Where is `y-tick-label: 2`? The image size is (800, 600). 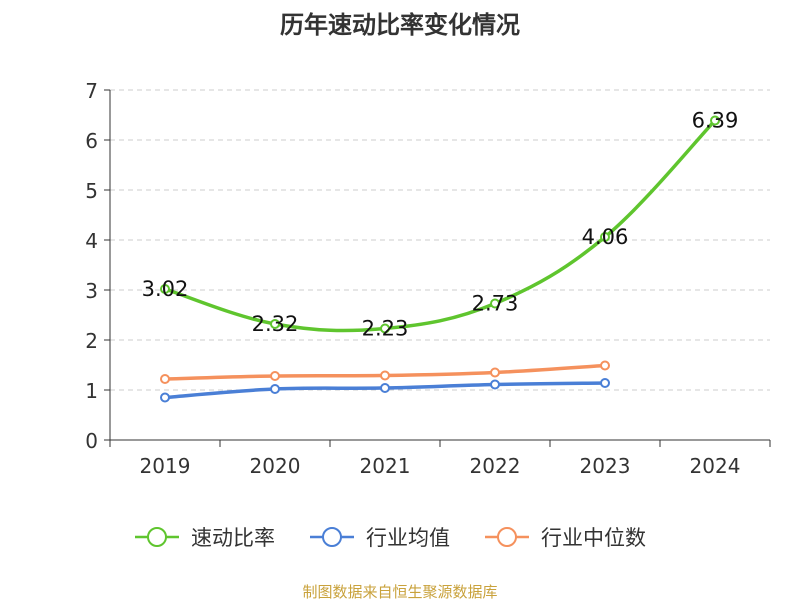
y-tick-label: 2 is located at coordinates (91, 341).